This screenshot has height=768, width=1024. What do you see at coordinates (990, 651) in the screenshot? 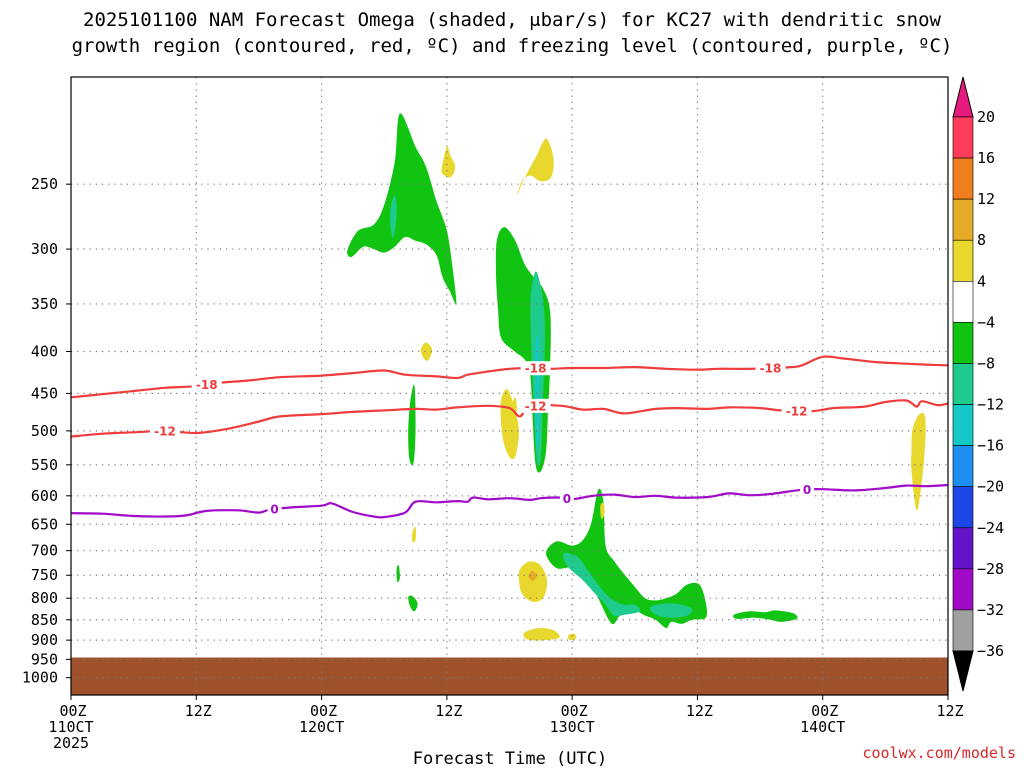
I see `colorbar-label-13: −36` at bounding box center [990, 651].